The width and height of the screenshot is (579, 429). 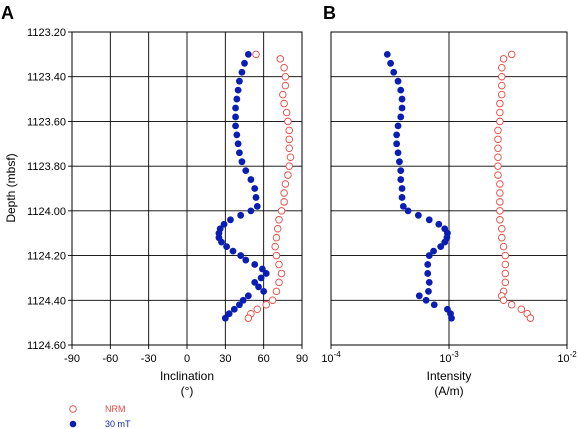 What do you see at coordinates (7, 13) in the screenshot?
I see `panel-a-letter: A` at bounding box center [7, 13].